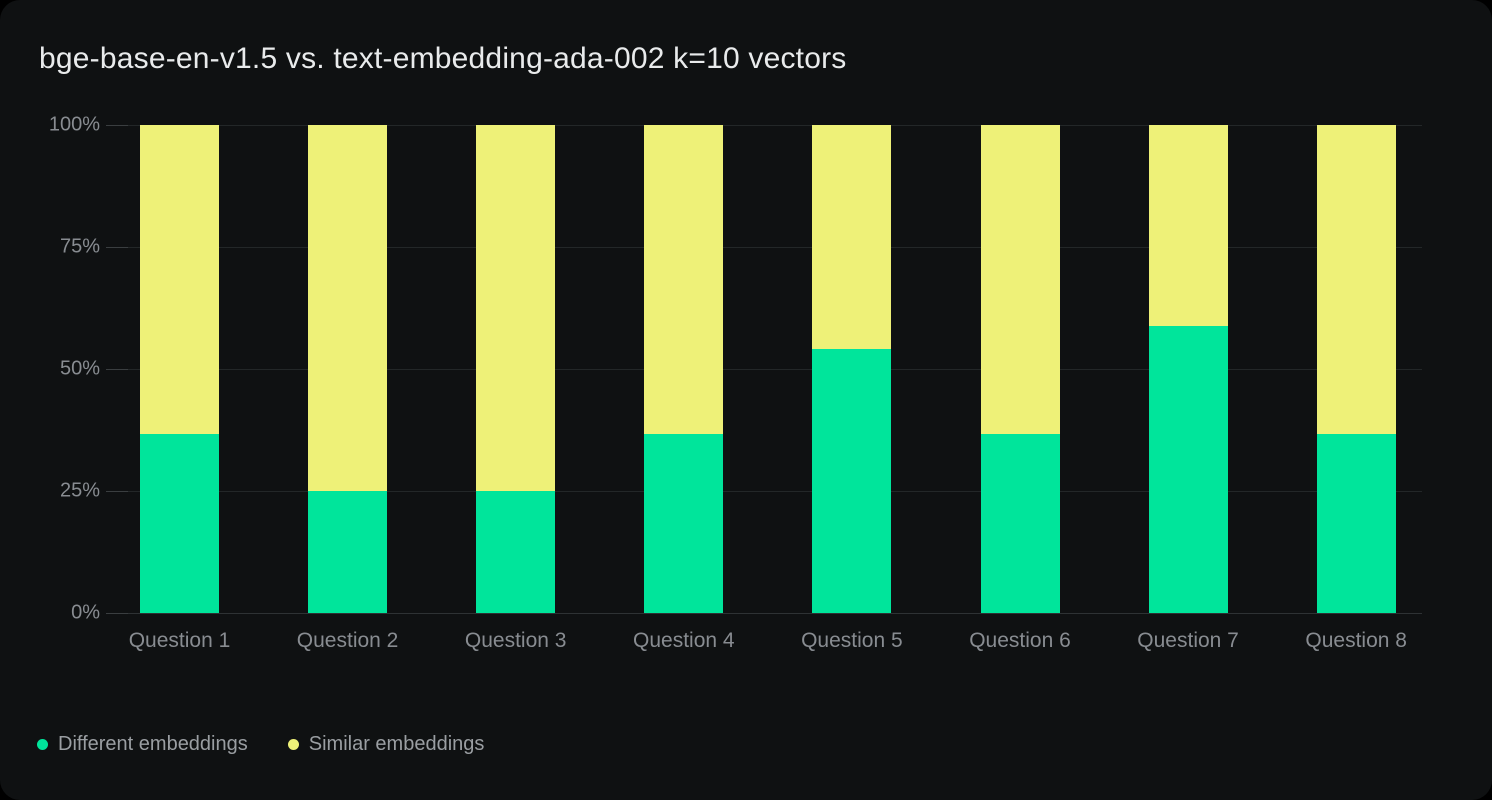 Image resolution: width=1492 pixels, height=800 pixels. I want to click on x-axis-label-2: Question 2, so click(347, 640).